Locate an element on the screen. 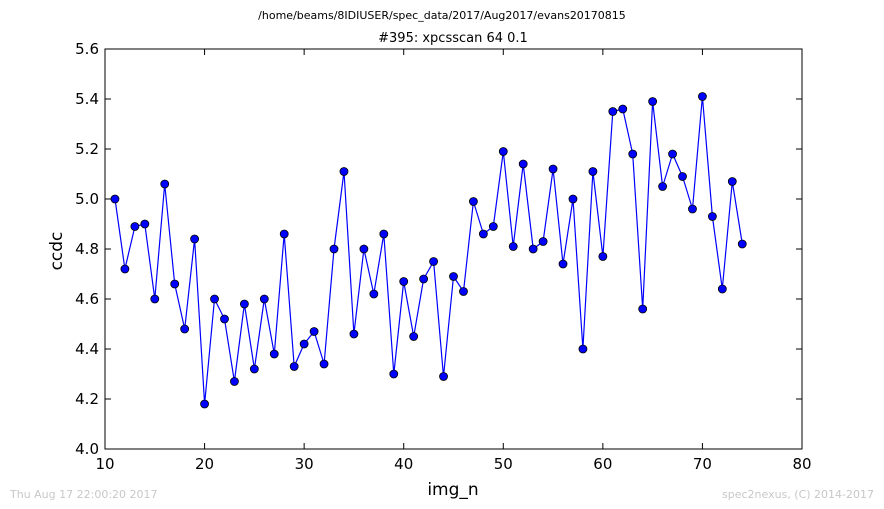 The width and height of the screenshot is (884, 509). x-tick-label: 70 is located at coordinates (702, 464).